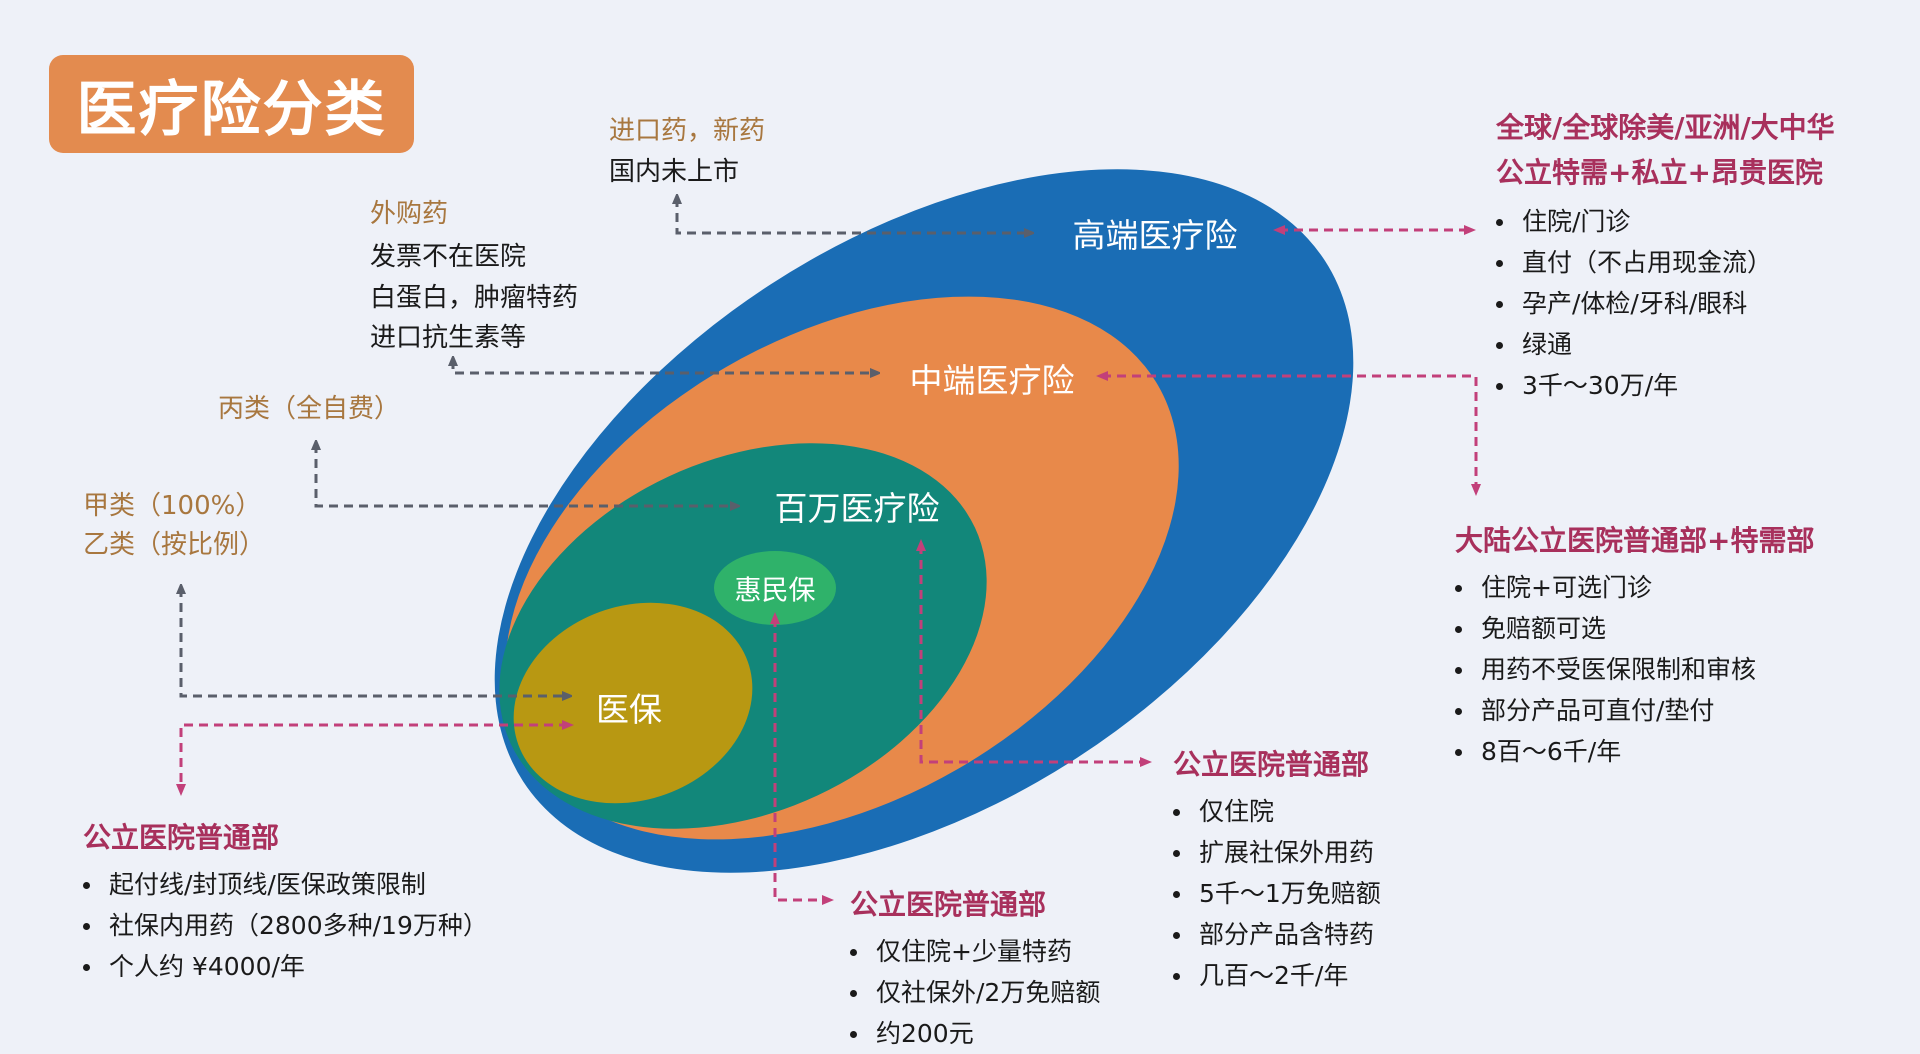 This screenshot has height=1054, width=1920. I want to click on huiminbao-label: 惠民保, so click(775, 591).